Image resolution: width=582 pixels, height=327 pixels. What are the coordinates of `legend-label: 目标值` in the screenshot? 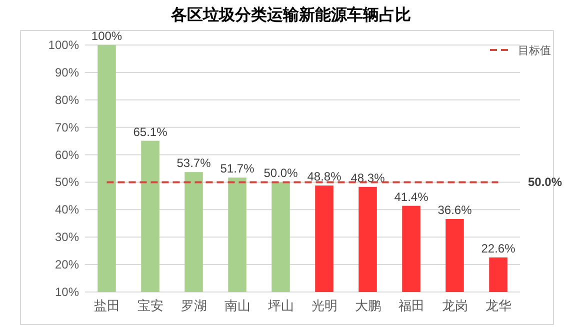 It's located at (534, 51).